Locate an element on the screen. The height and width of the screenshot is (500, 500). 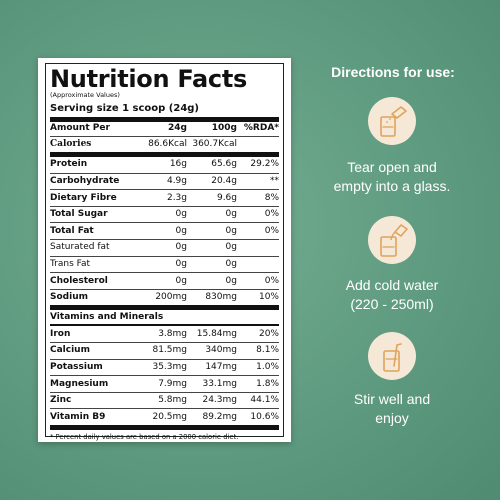
cell-c: 8% is located at coordinates (271, 197).